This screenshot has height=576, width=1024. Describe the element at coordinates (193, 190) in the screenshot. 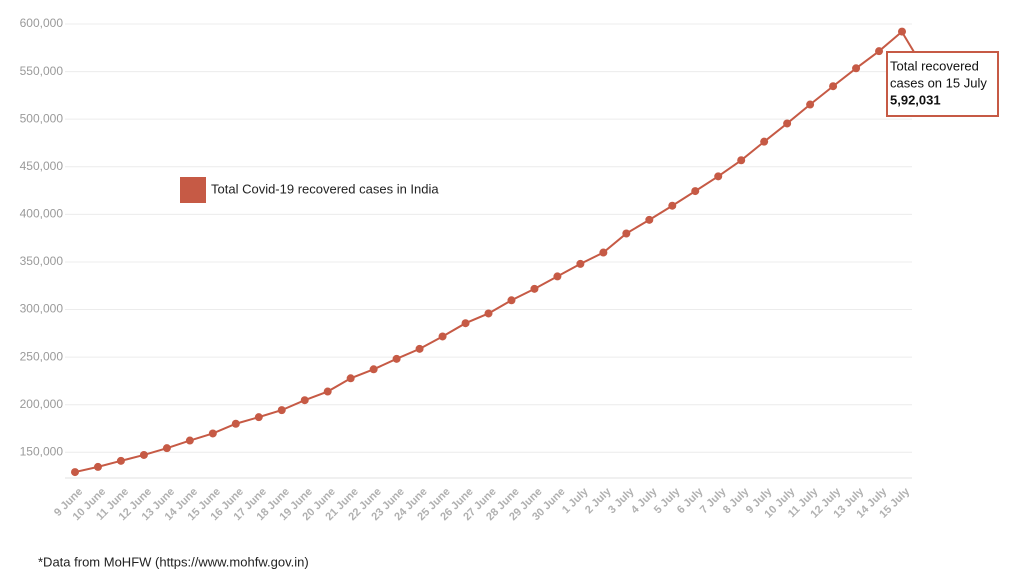

I see `legend-swatch` at that location.